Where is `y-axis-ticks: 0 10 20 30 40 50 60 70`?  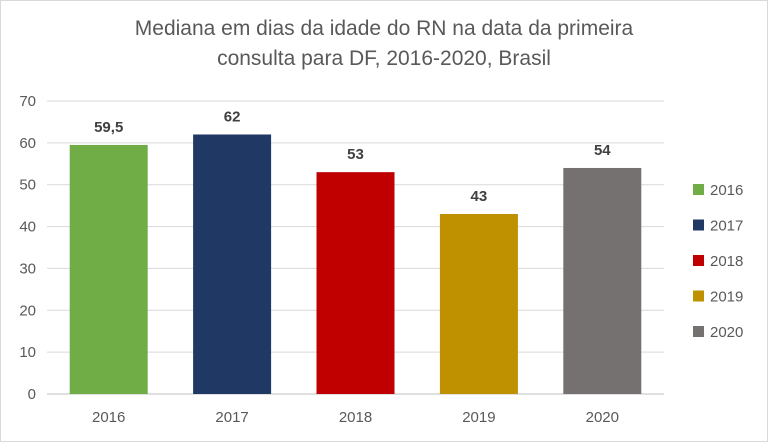 y-axis-ticks: 0 10 20 30 40 50 60 70 is located at coordinates (27, 248).